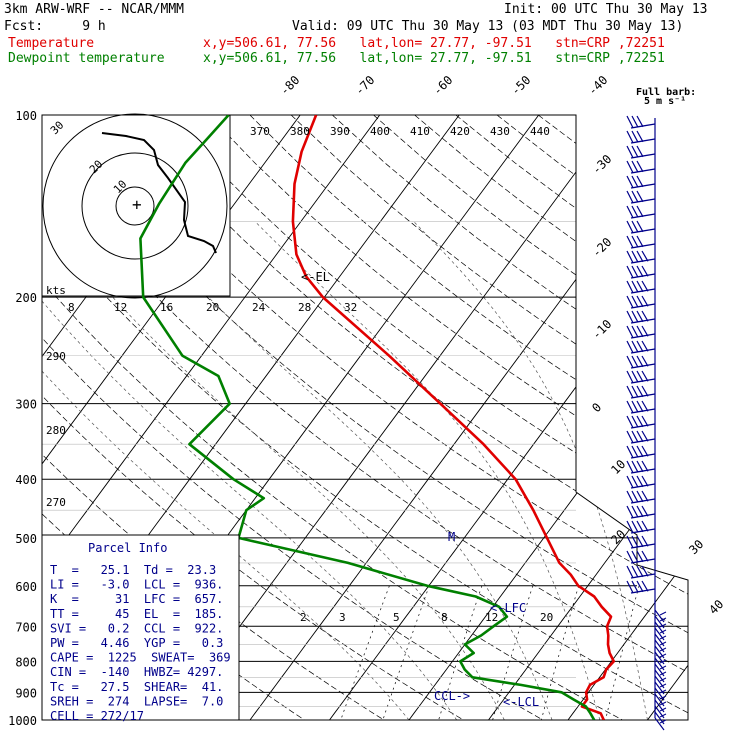  What do you see at coordinates (597, 85) in the screenshot?
I see `isotherm-label: -40` at bounding box center [597, 85].